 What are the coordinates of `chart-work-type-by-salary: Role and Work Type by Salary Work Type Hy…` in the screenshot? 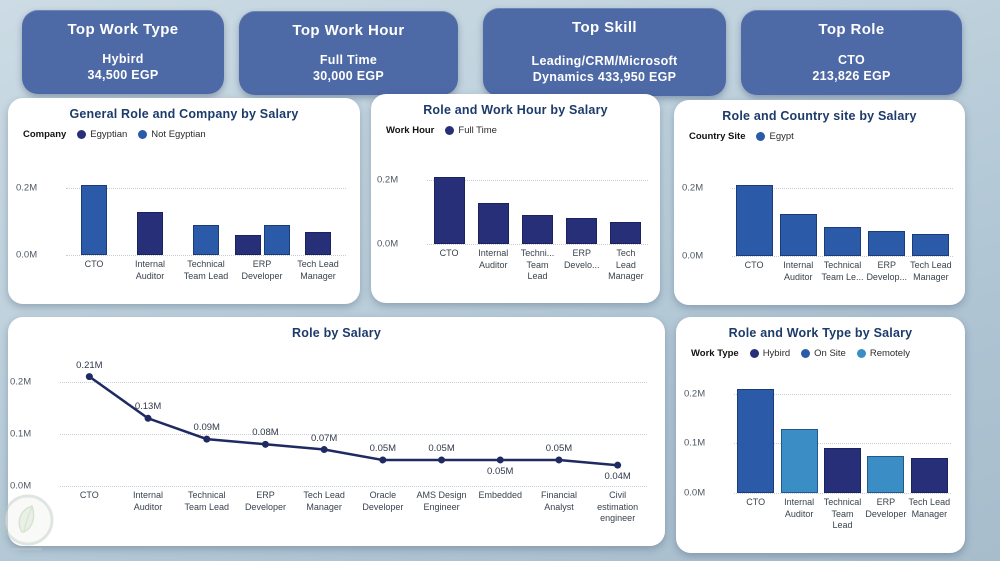 It's located at (820, 435).